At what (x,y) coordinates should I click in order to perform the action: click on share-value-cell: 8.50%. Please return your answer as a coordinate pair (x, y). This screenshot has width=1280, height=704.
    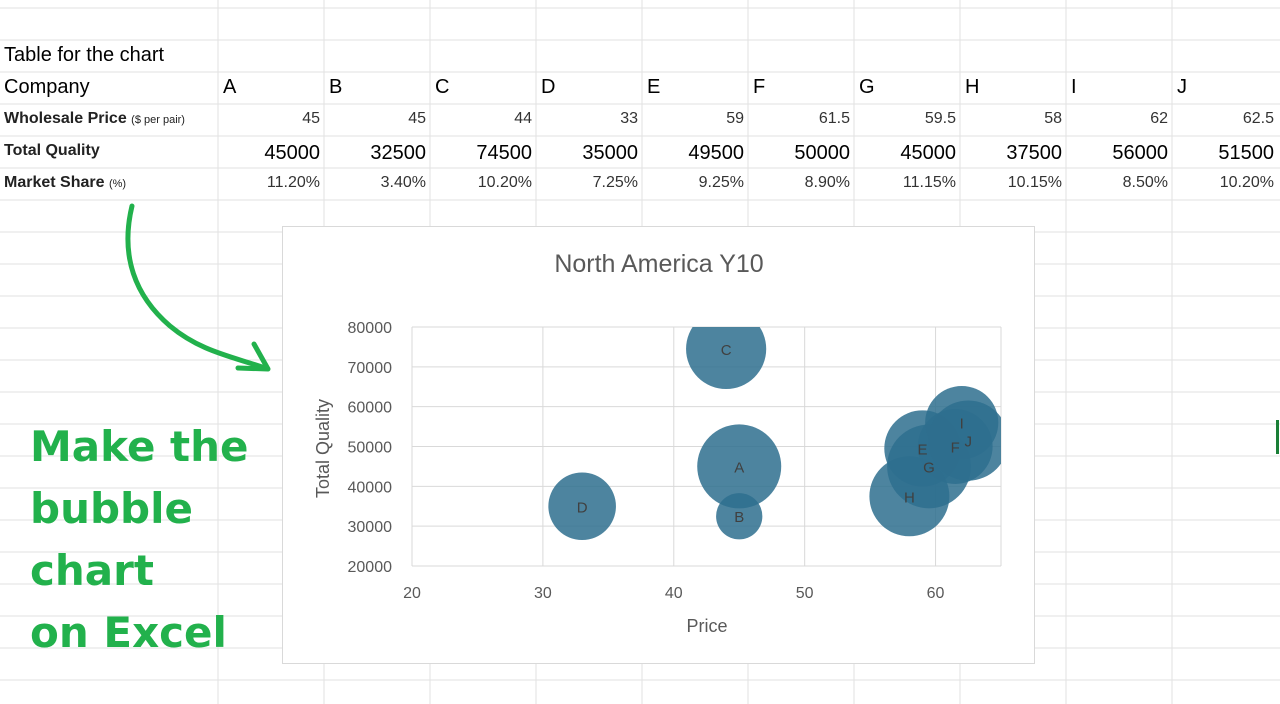
    Looking at the image, I should click on (1145, 182).